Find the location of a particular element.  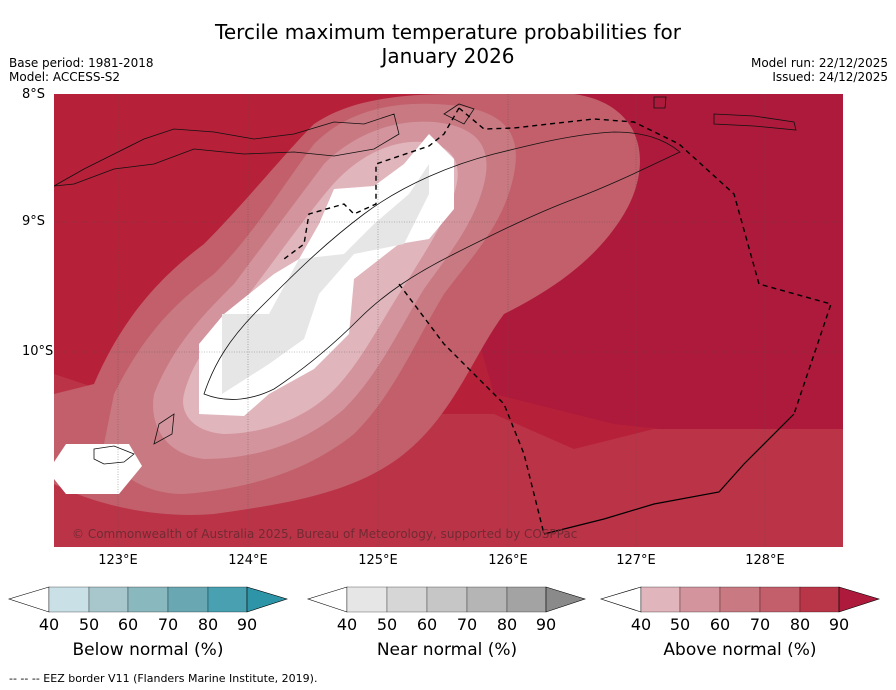

above-tick-80: 80 is located at coordinates (800, 624).